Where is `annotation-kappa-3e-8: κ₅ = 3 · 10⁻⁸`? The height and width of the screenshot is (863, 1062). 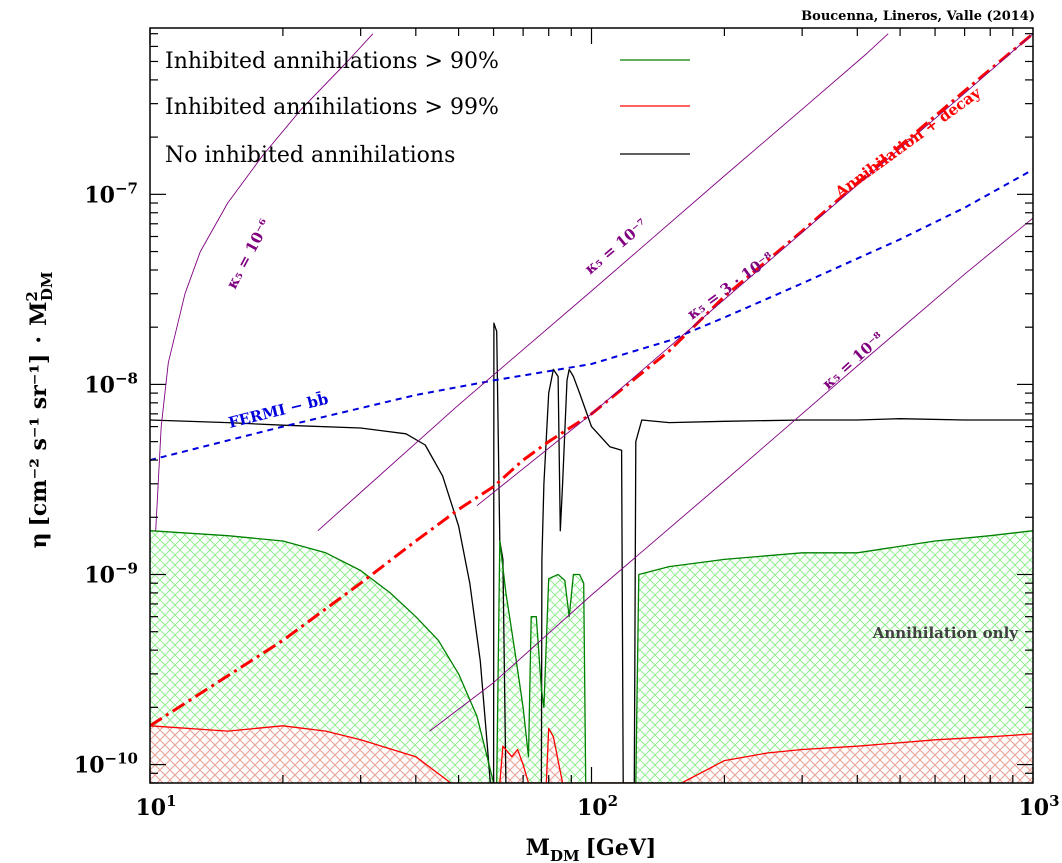
annotation-kappa-3e-8: κ₅ = 3 · 10⁻⁸ is located at coordinates (731, 285).